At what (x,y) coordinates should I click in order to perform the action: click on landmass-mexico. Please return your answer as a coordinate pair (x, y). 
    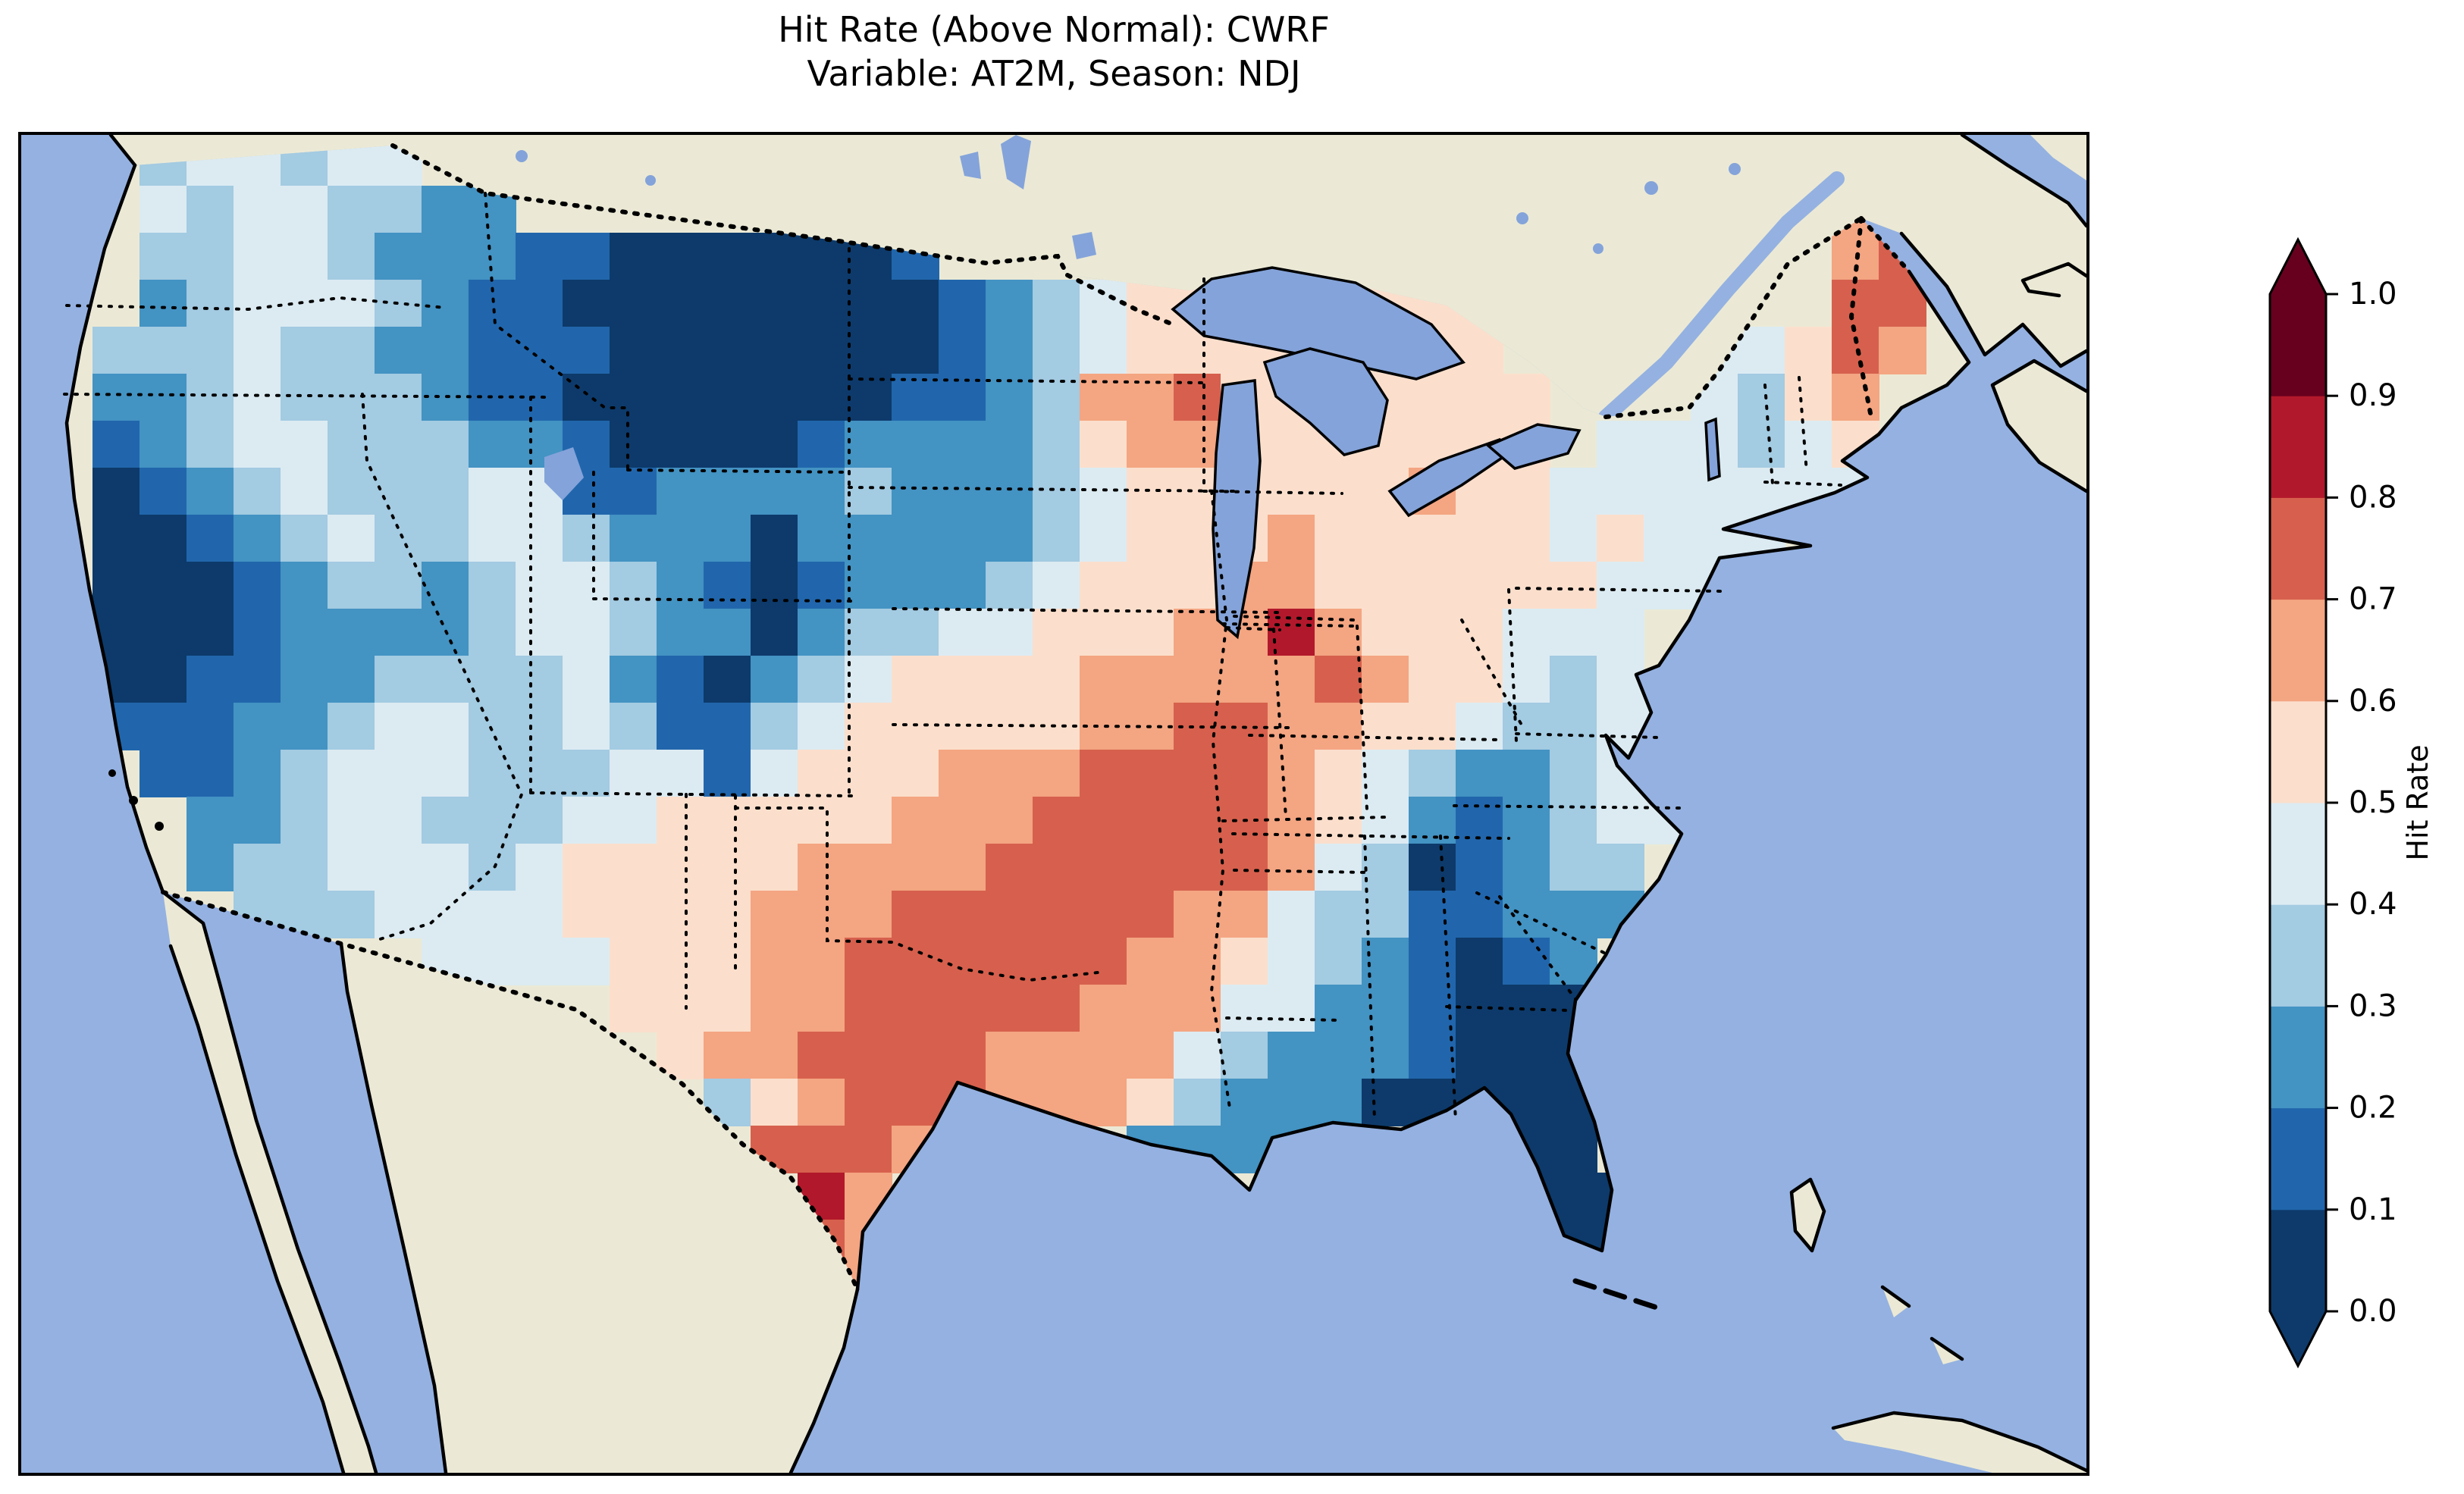
    Looking at the image, I should click on (599, 1208).